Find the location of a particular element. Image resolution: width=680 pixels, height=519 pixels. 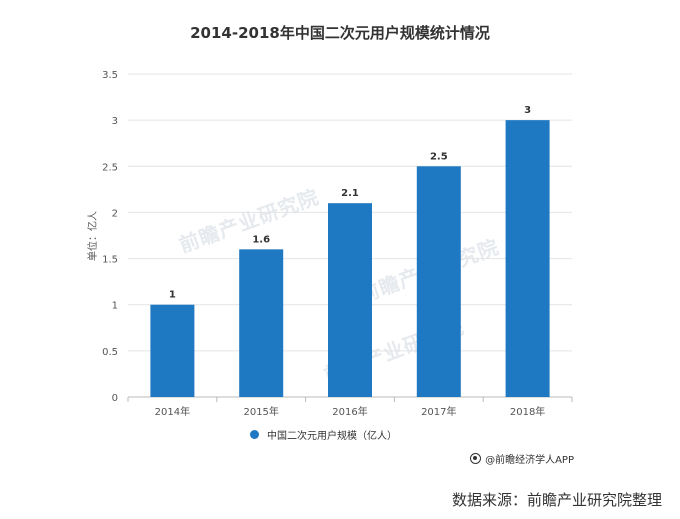

y-tick-label: 3.5 is located at coordinates (110, 75).